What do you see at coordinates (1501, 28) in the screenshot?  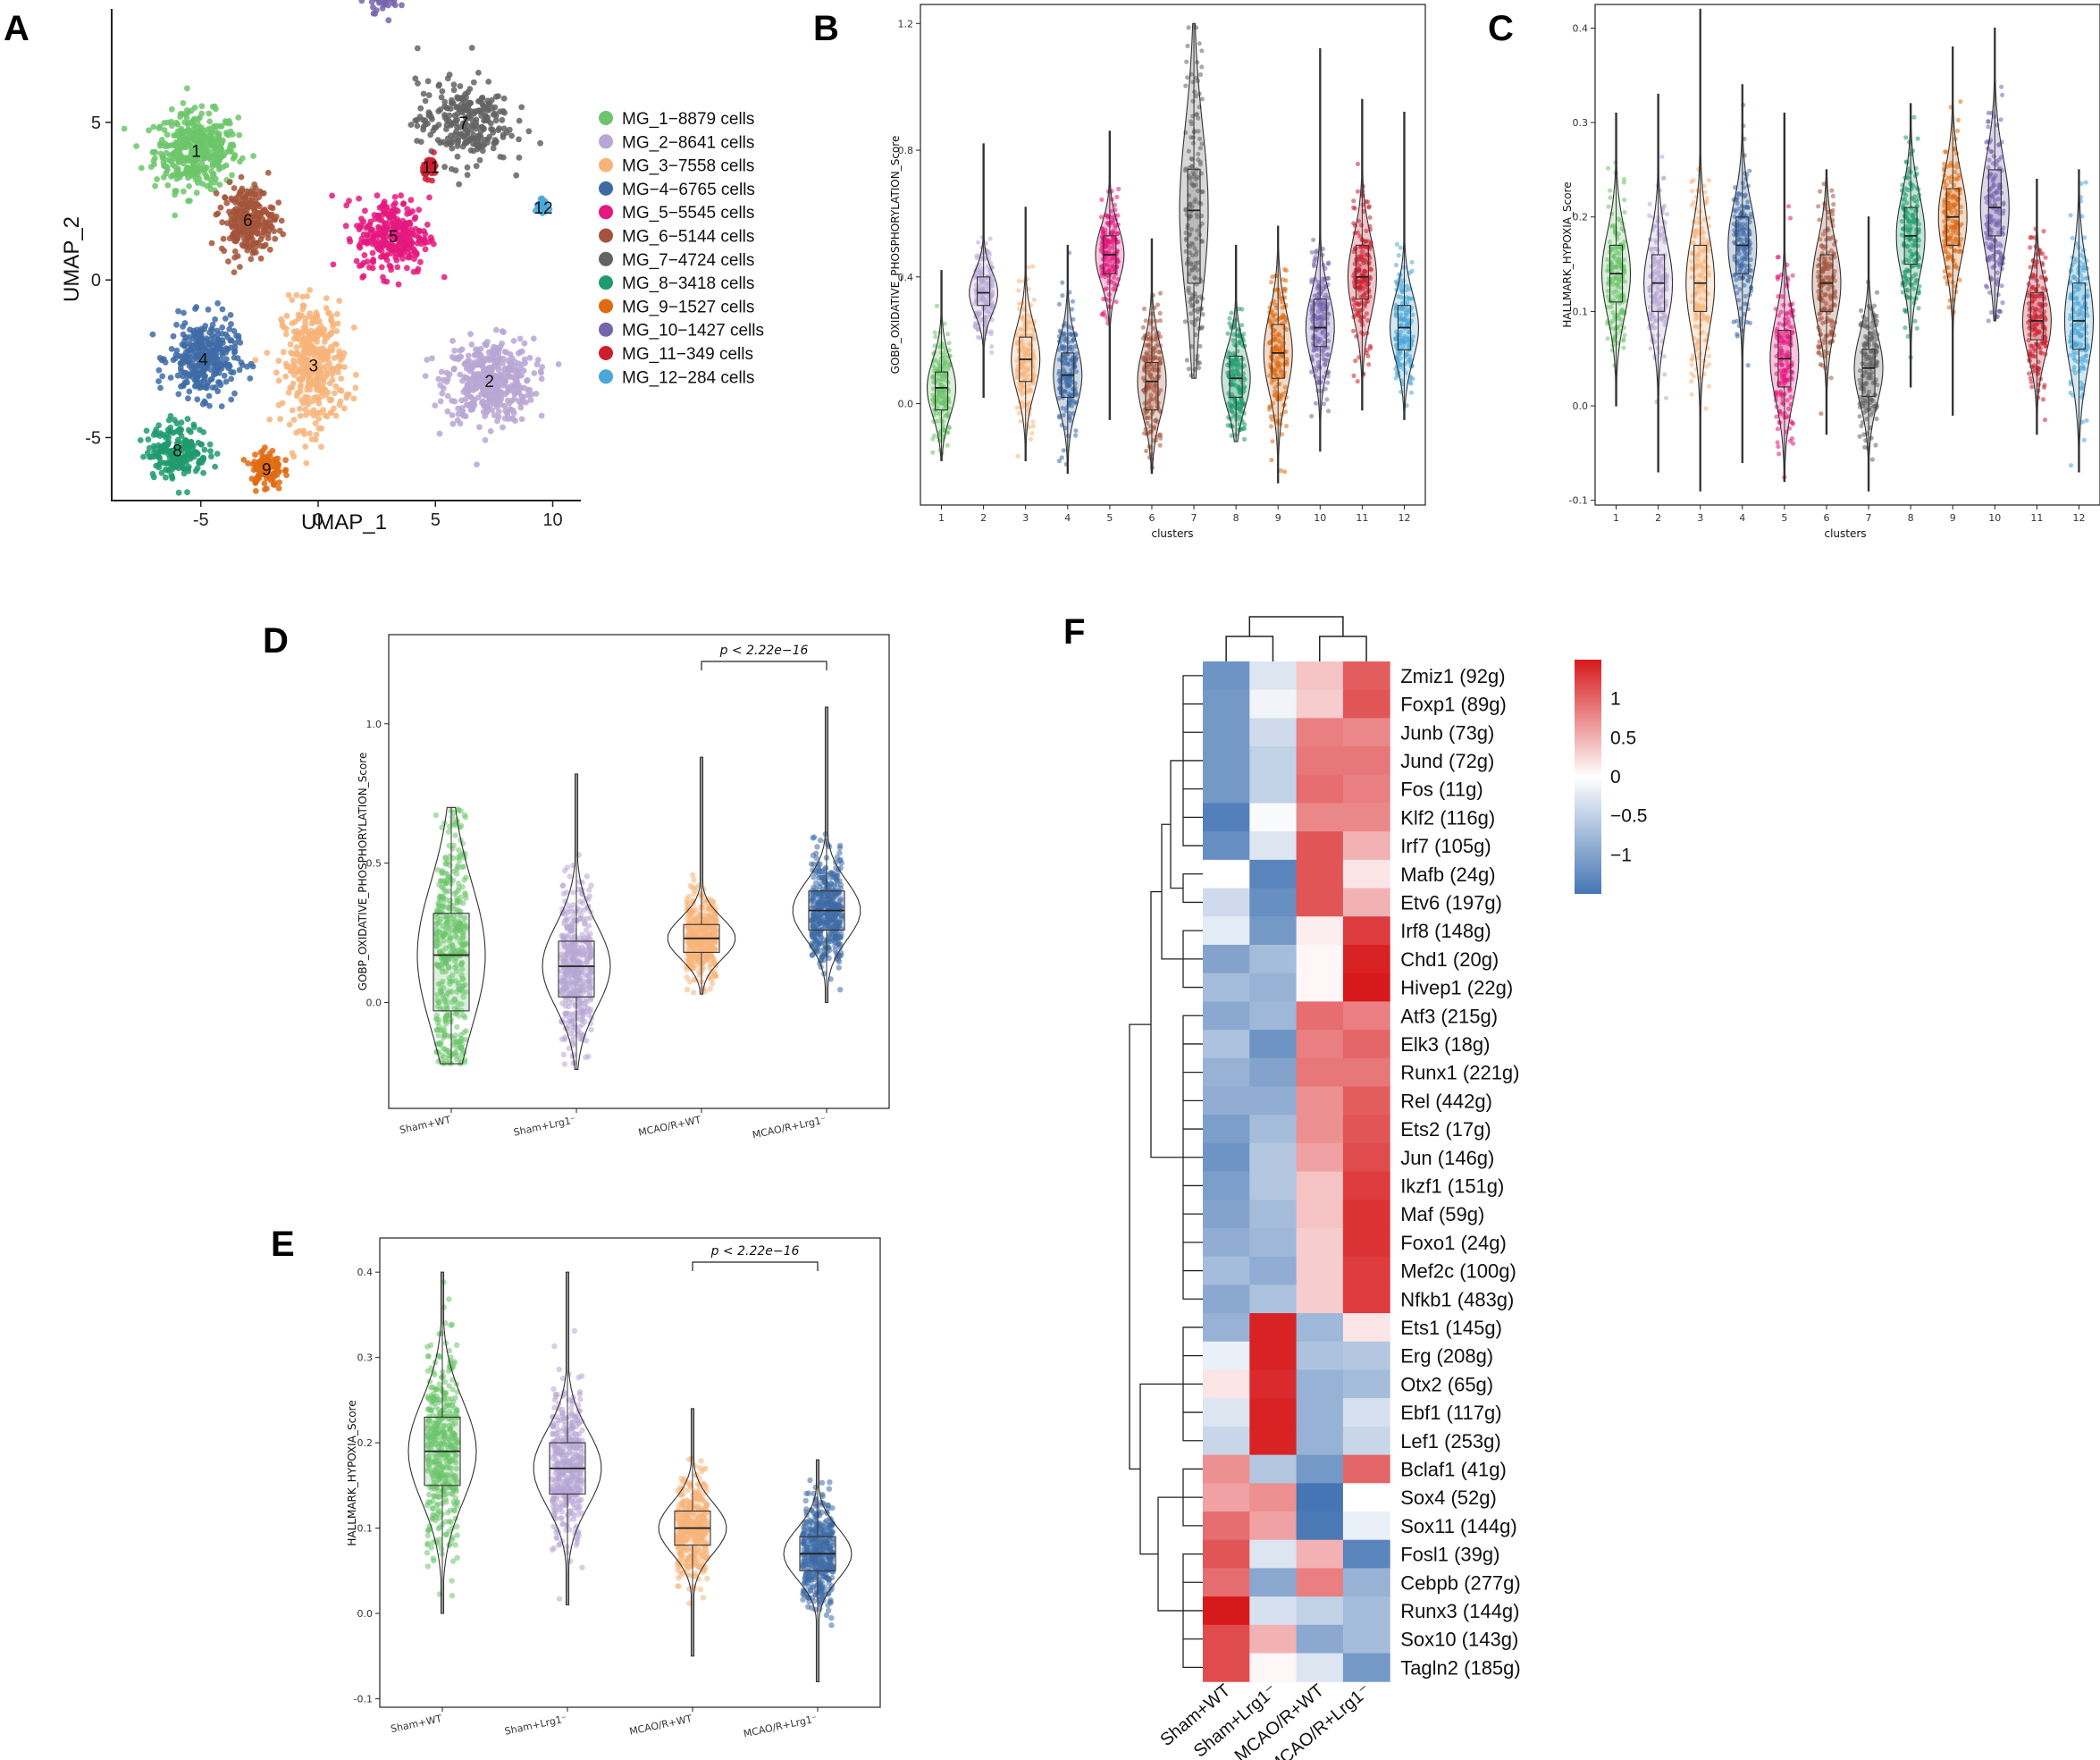 I see `panel-letter-c: C` at bounding box center [1501, 28].